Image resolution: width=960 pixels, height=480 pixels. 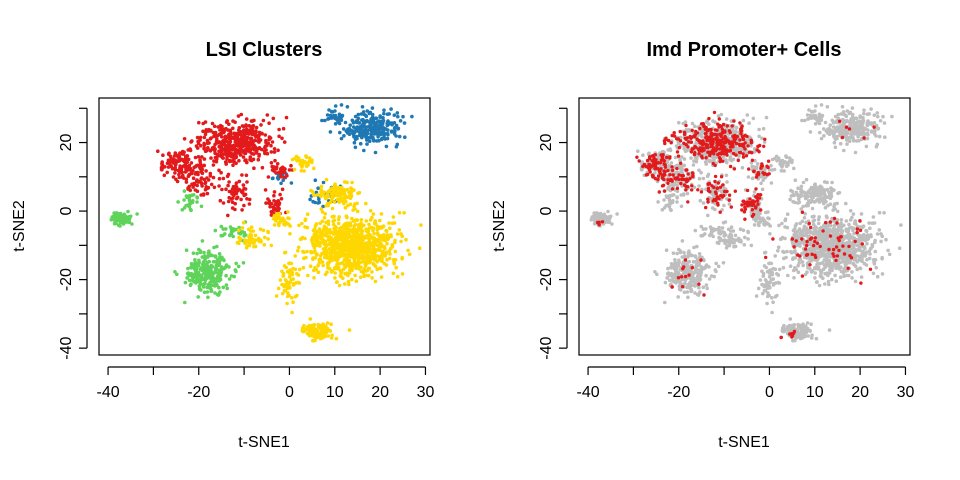 I want to click on x-tick-label: 20, so click(x=380, y=392).